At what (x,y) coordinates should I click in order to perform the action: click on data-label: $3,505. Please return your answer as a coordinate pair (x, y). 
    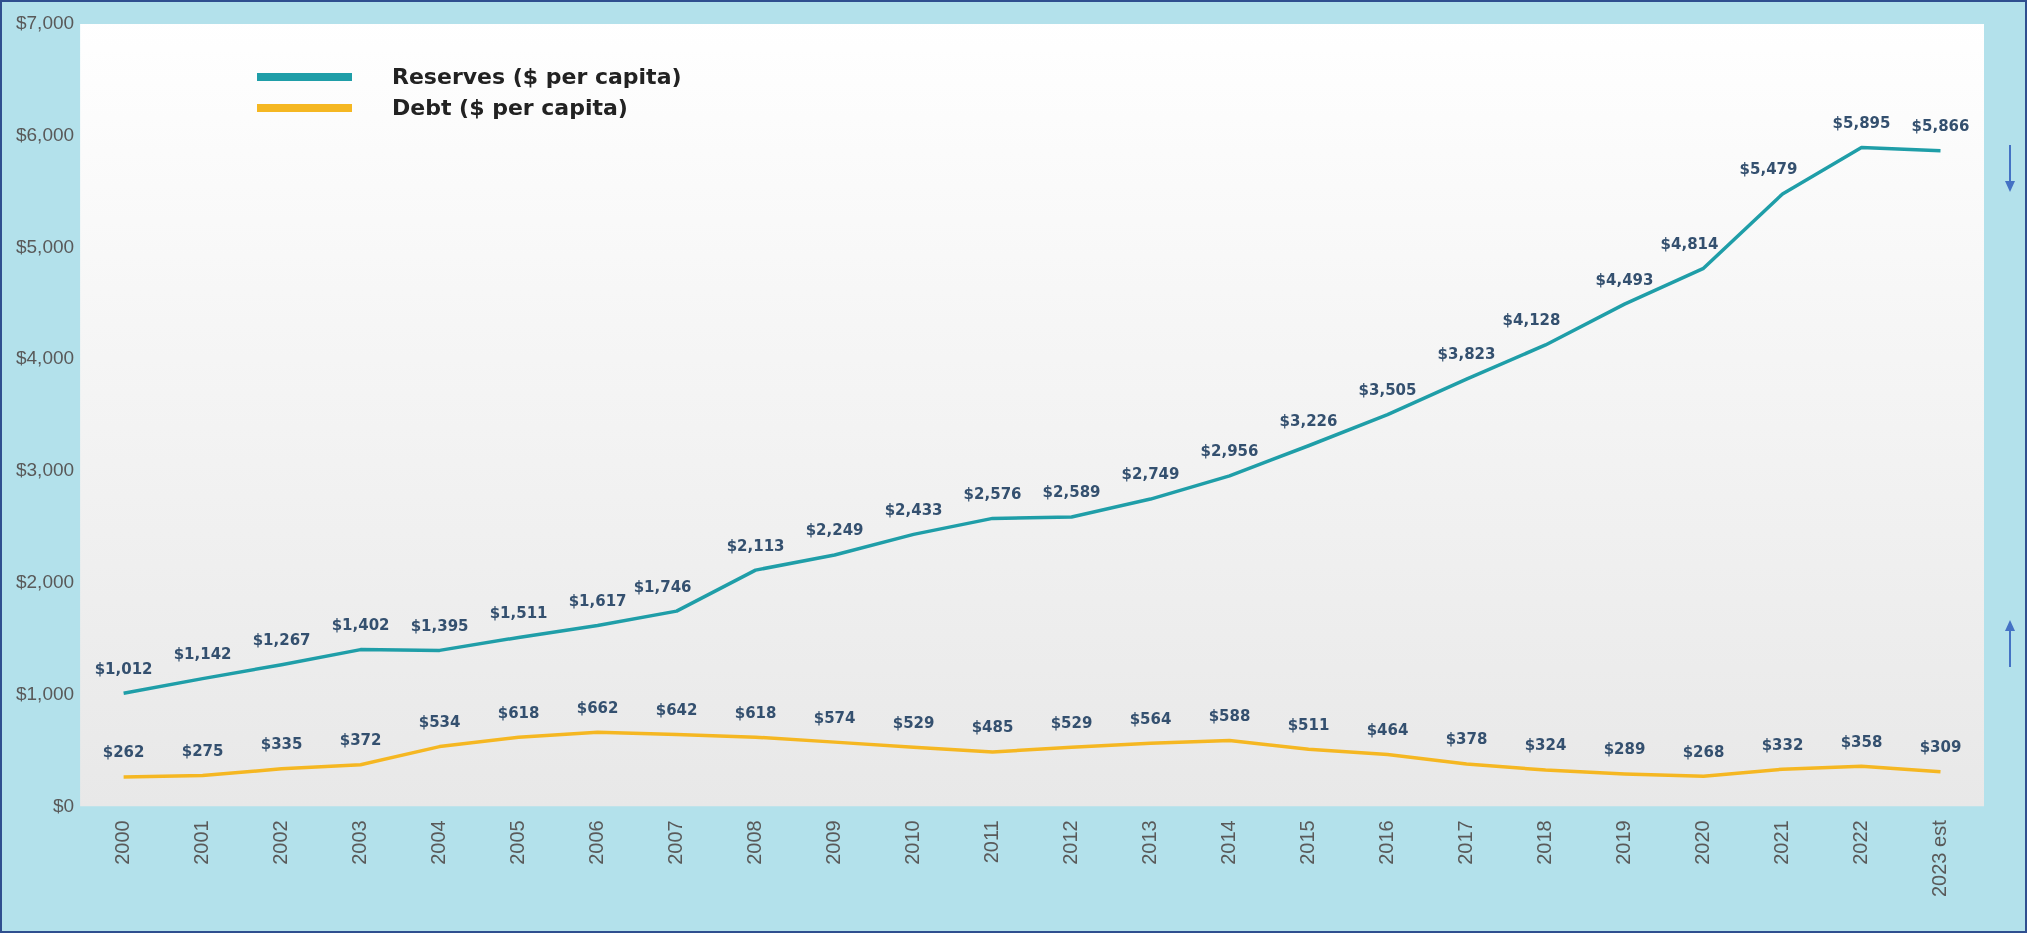
    Looking at the image, I should click on (1387, 389).